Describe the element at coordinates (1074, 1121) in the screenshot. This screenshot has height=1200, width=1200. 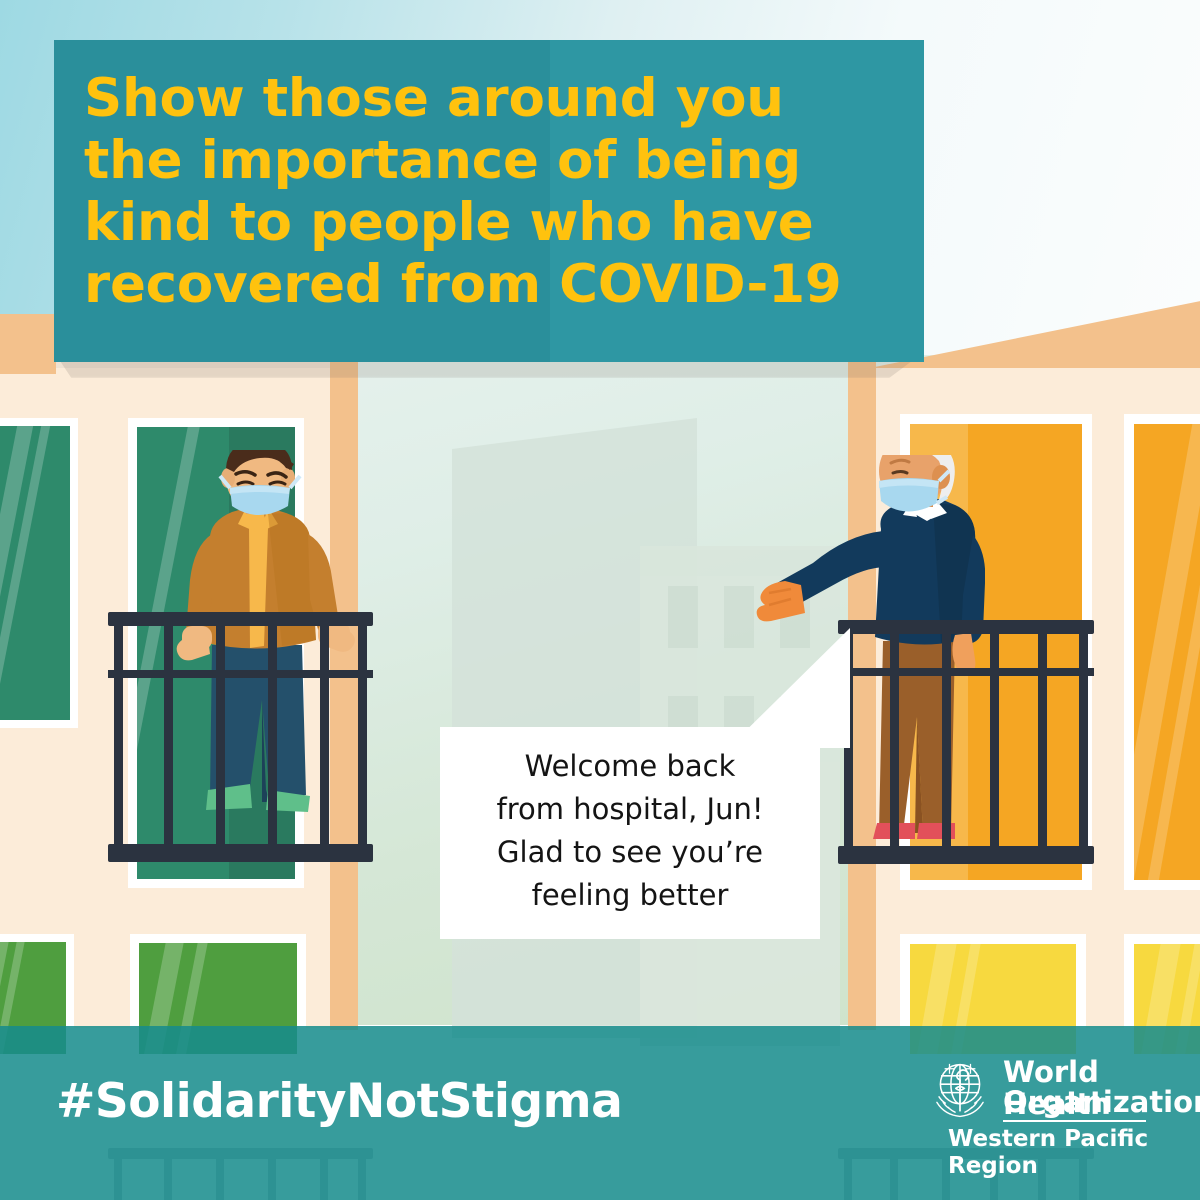
I see `who-divider` at that location.